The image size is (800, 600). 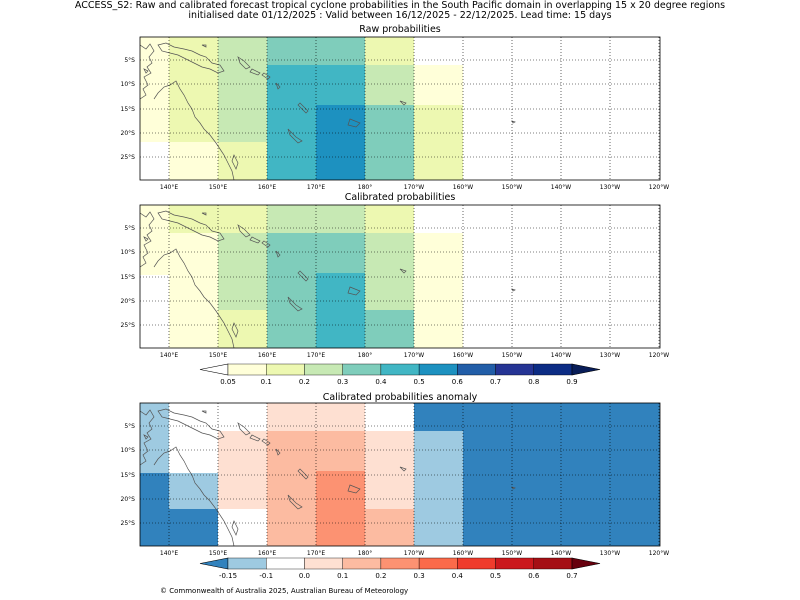 I want to click on colorbar-extend-right, so click(x=586, y=563).